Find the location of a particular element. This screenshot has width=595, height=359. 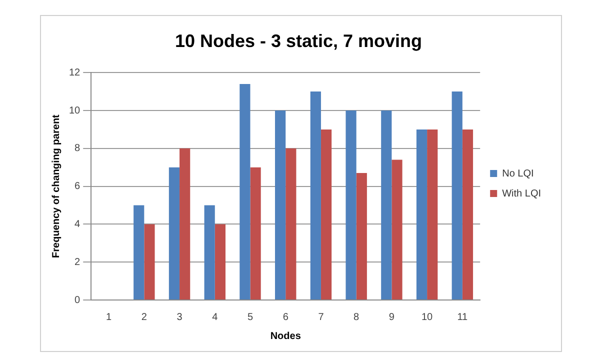

x-tick-label: 1 is located at coordinates (109, 317).